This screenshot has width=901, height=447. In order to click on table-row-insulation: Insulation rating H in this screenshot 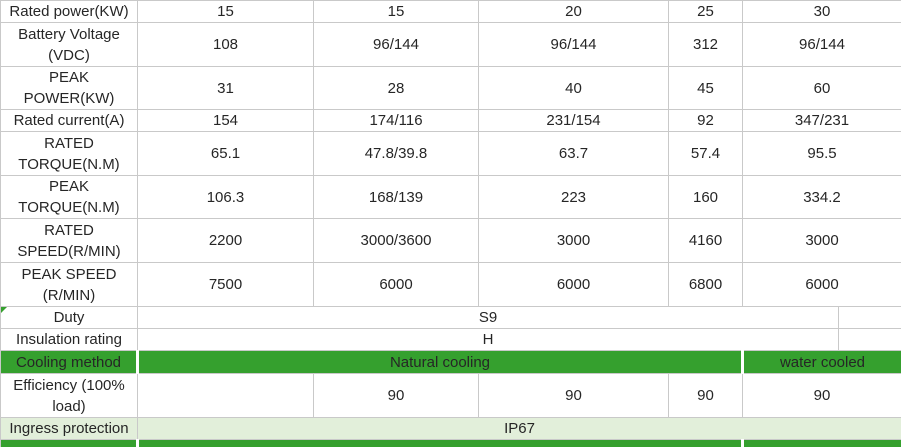, I will do `click(450, 339)`.